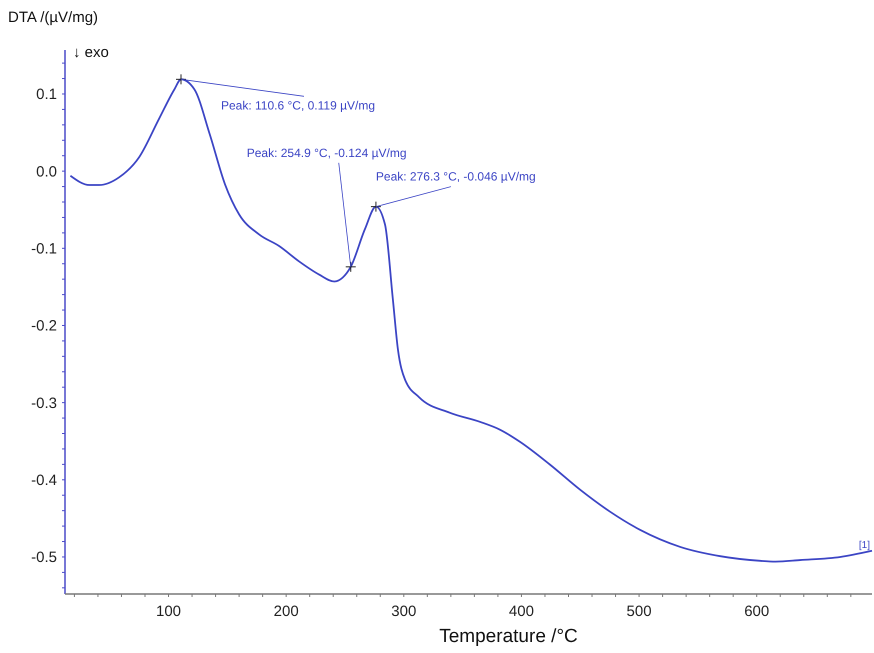 This screenshot has height=653, width=874. Describe the element at coordinates (44, 557) in the screenshot. I see `y-tick-label: -0.5` at that location.